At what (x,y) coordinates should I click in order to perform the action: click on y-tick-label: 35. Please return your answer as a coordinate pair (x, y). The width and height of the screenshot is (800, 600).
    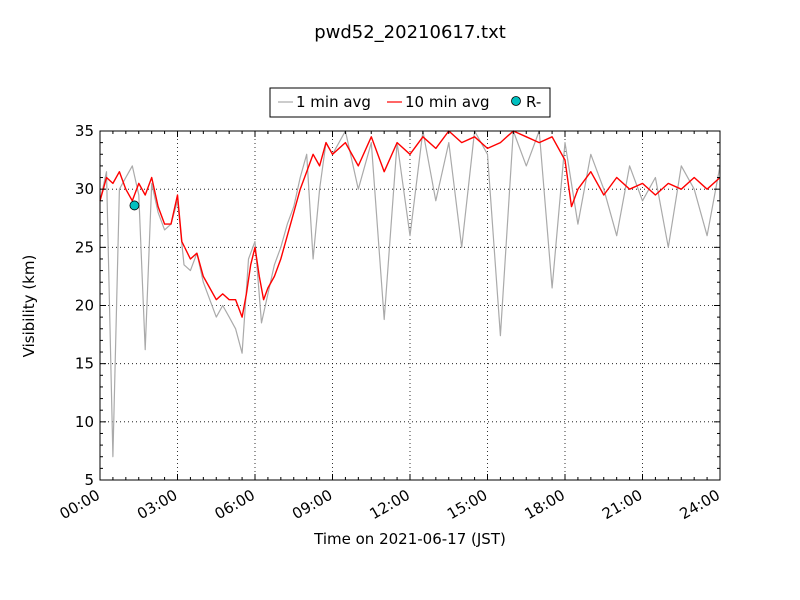
    Looking at the image, I should click on (84, 131).